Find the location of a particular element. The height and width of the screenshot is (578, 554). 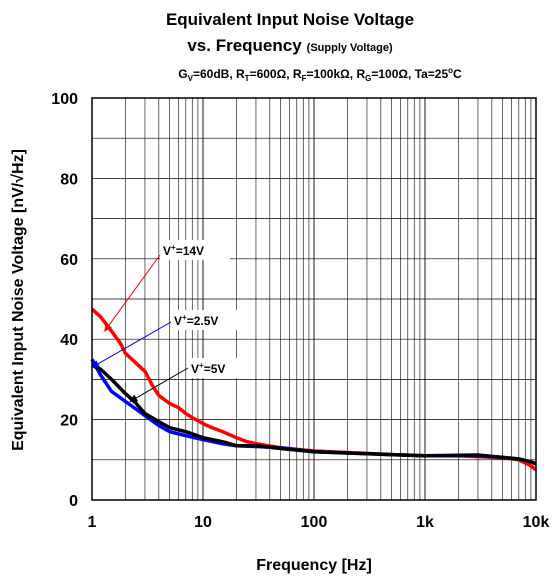

cond-rf-main: R is located at coordinates (297, 74).